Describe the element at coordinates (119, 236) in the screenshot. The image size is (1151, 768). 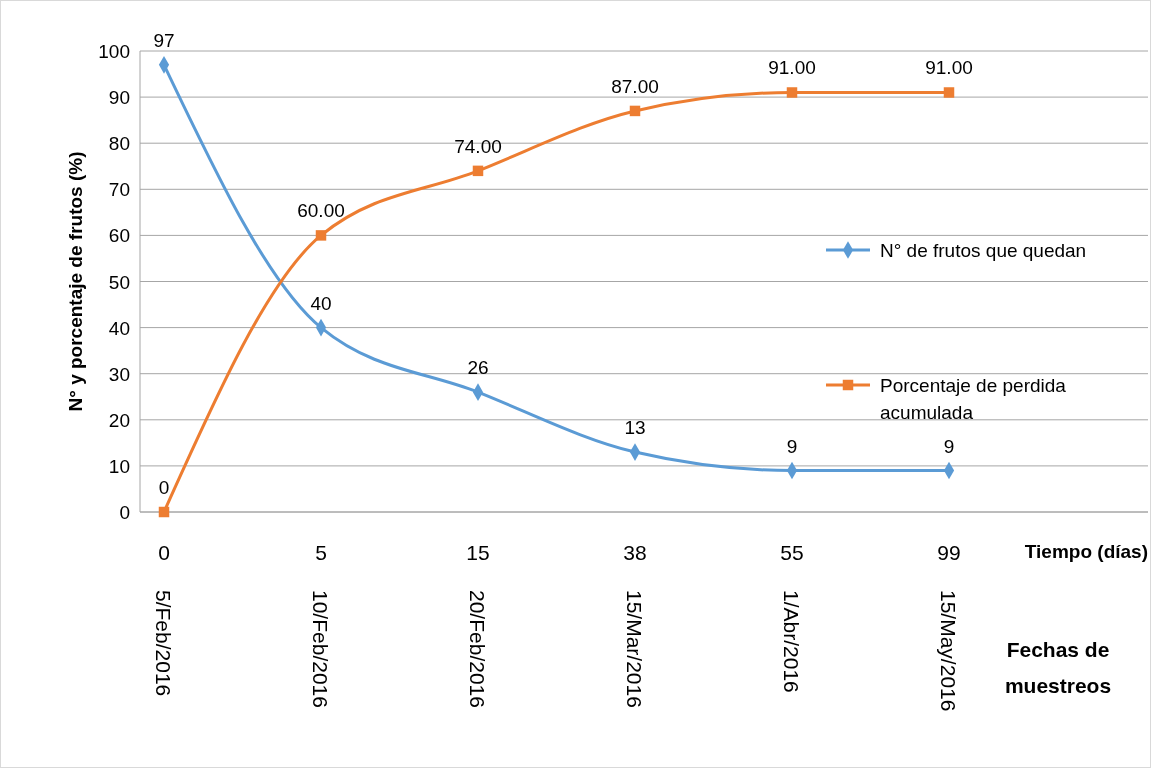
I see `y-tick-label: 60` at that location.